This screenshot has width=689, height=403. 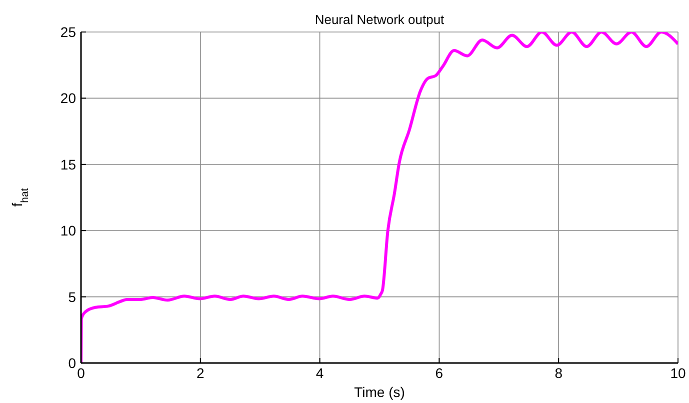 What do you see at coordinates (200, 372) in the screenshot?
I see `x-tick-label: 2` at bounding box center [200, 372].